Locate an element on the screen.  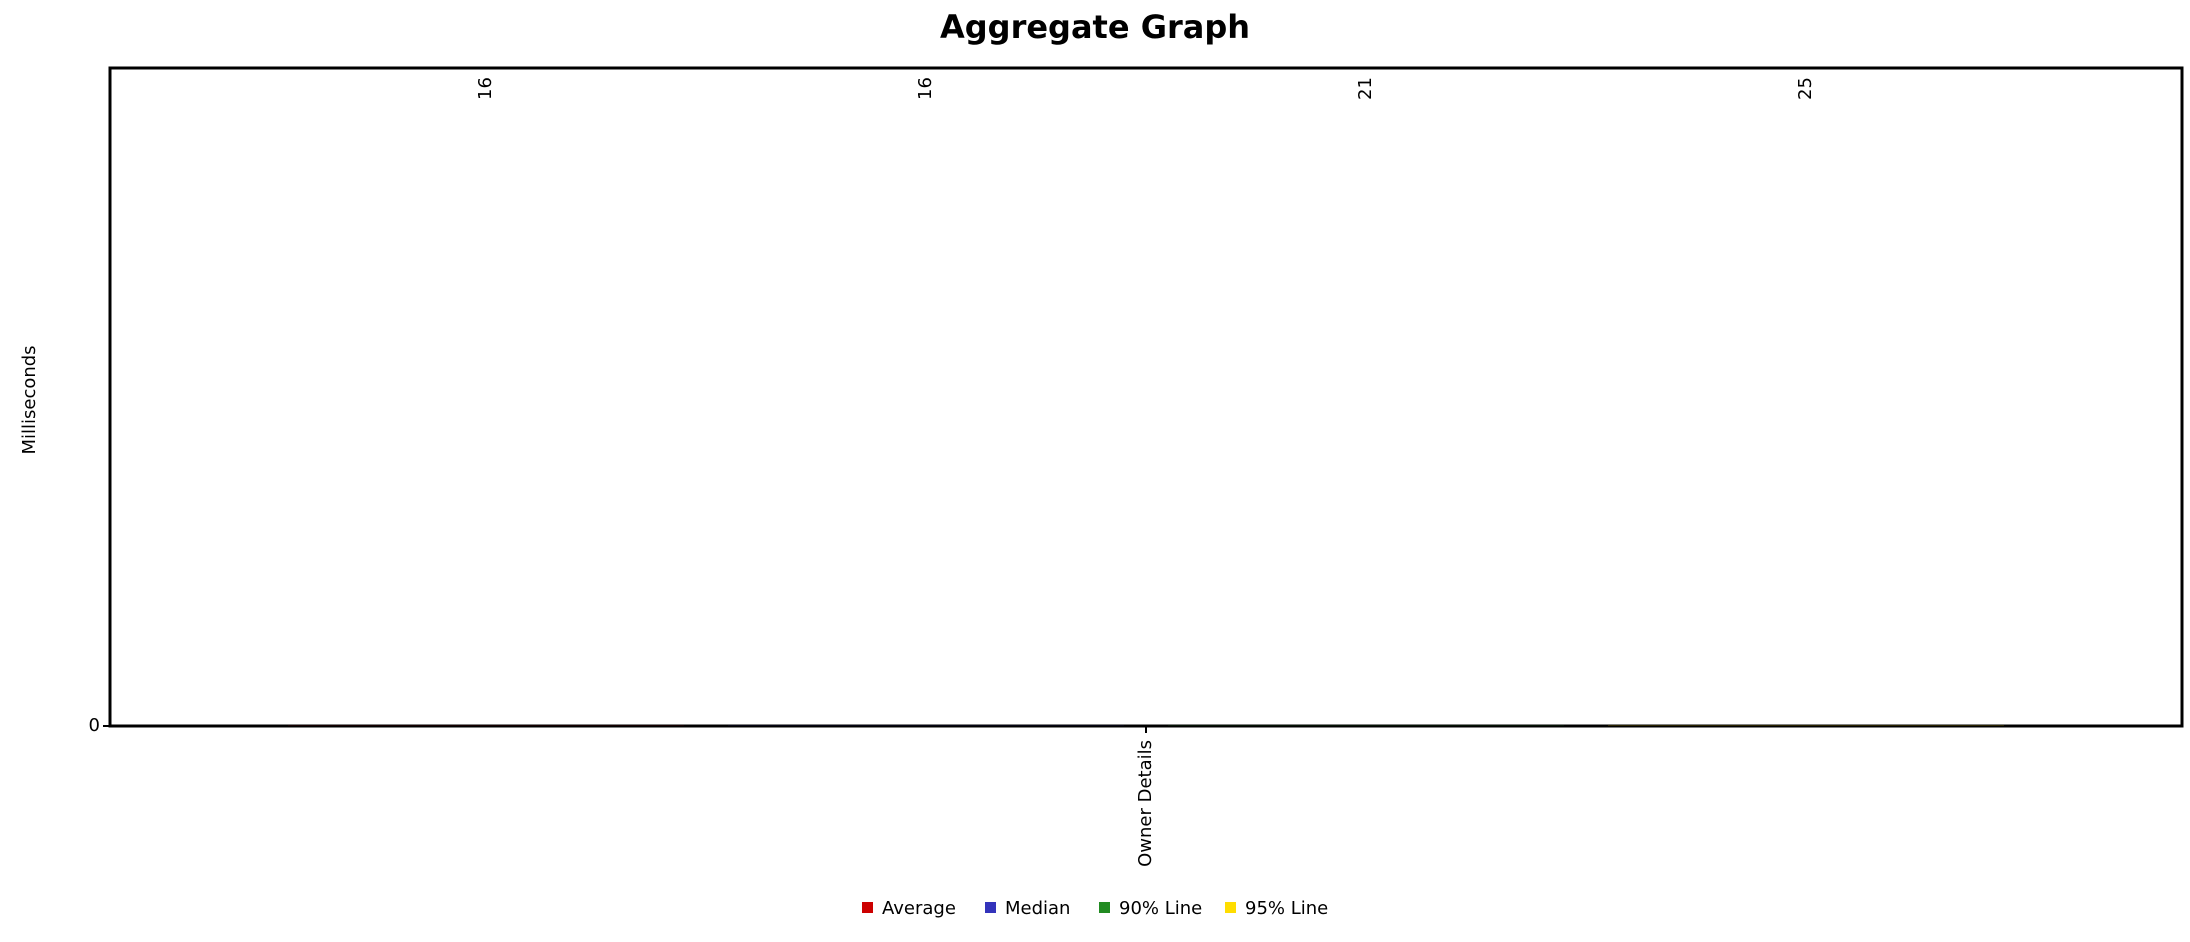
legend-label: Median is located at coordinates (1037, 908).